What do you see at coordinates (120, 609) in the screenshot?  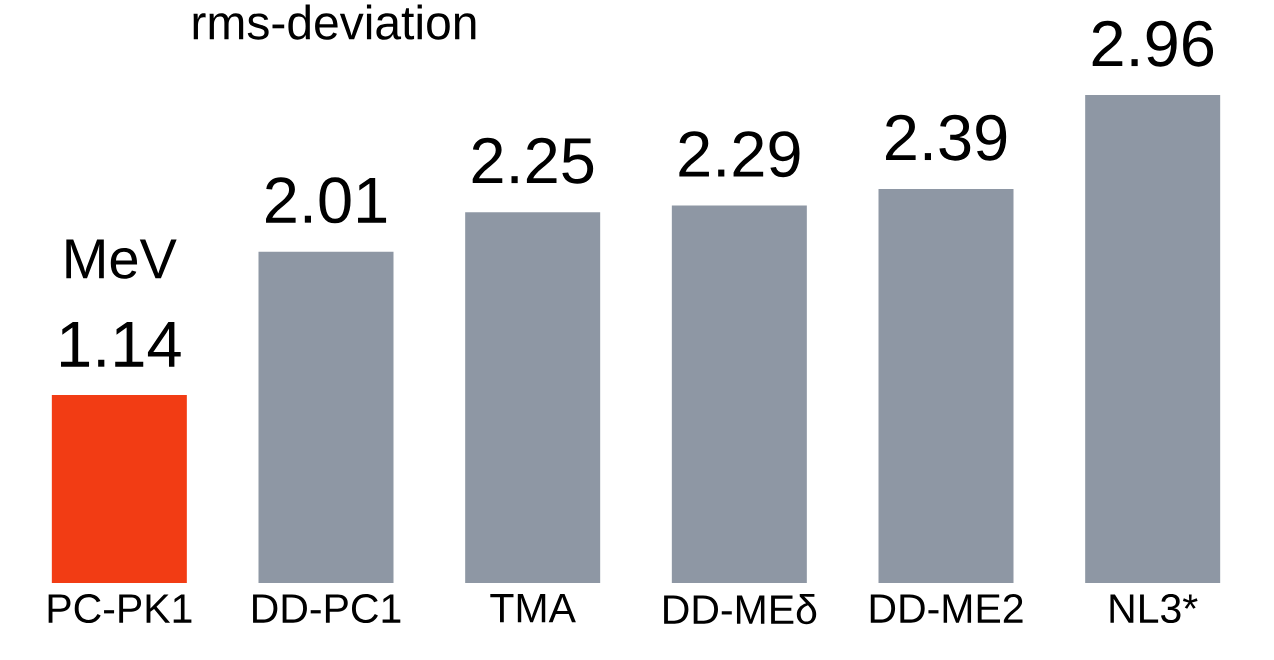 I see `x-tick-label: PC-PK1` at bounding box center [120, 609].